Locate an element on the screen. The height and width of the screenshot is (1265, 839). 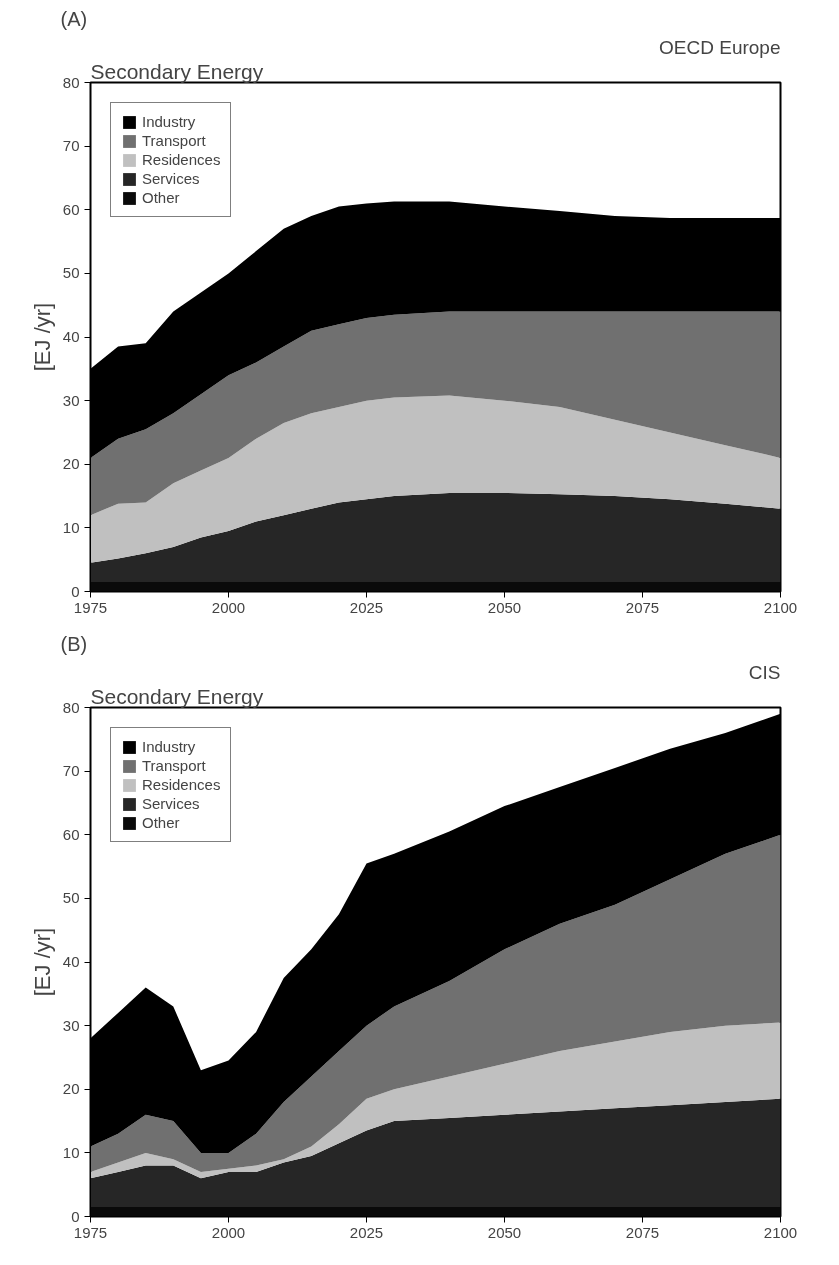
chart-subtitle: CIS is located at coordinates (764, 672).